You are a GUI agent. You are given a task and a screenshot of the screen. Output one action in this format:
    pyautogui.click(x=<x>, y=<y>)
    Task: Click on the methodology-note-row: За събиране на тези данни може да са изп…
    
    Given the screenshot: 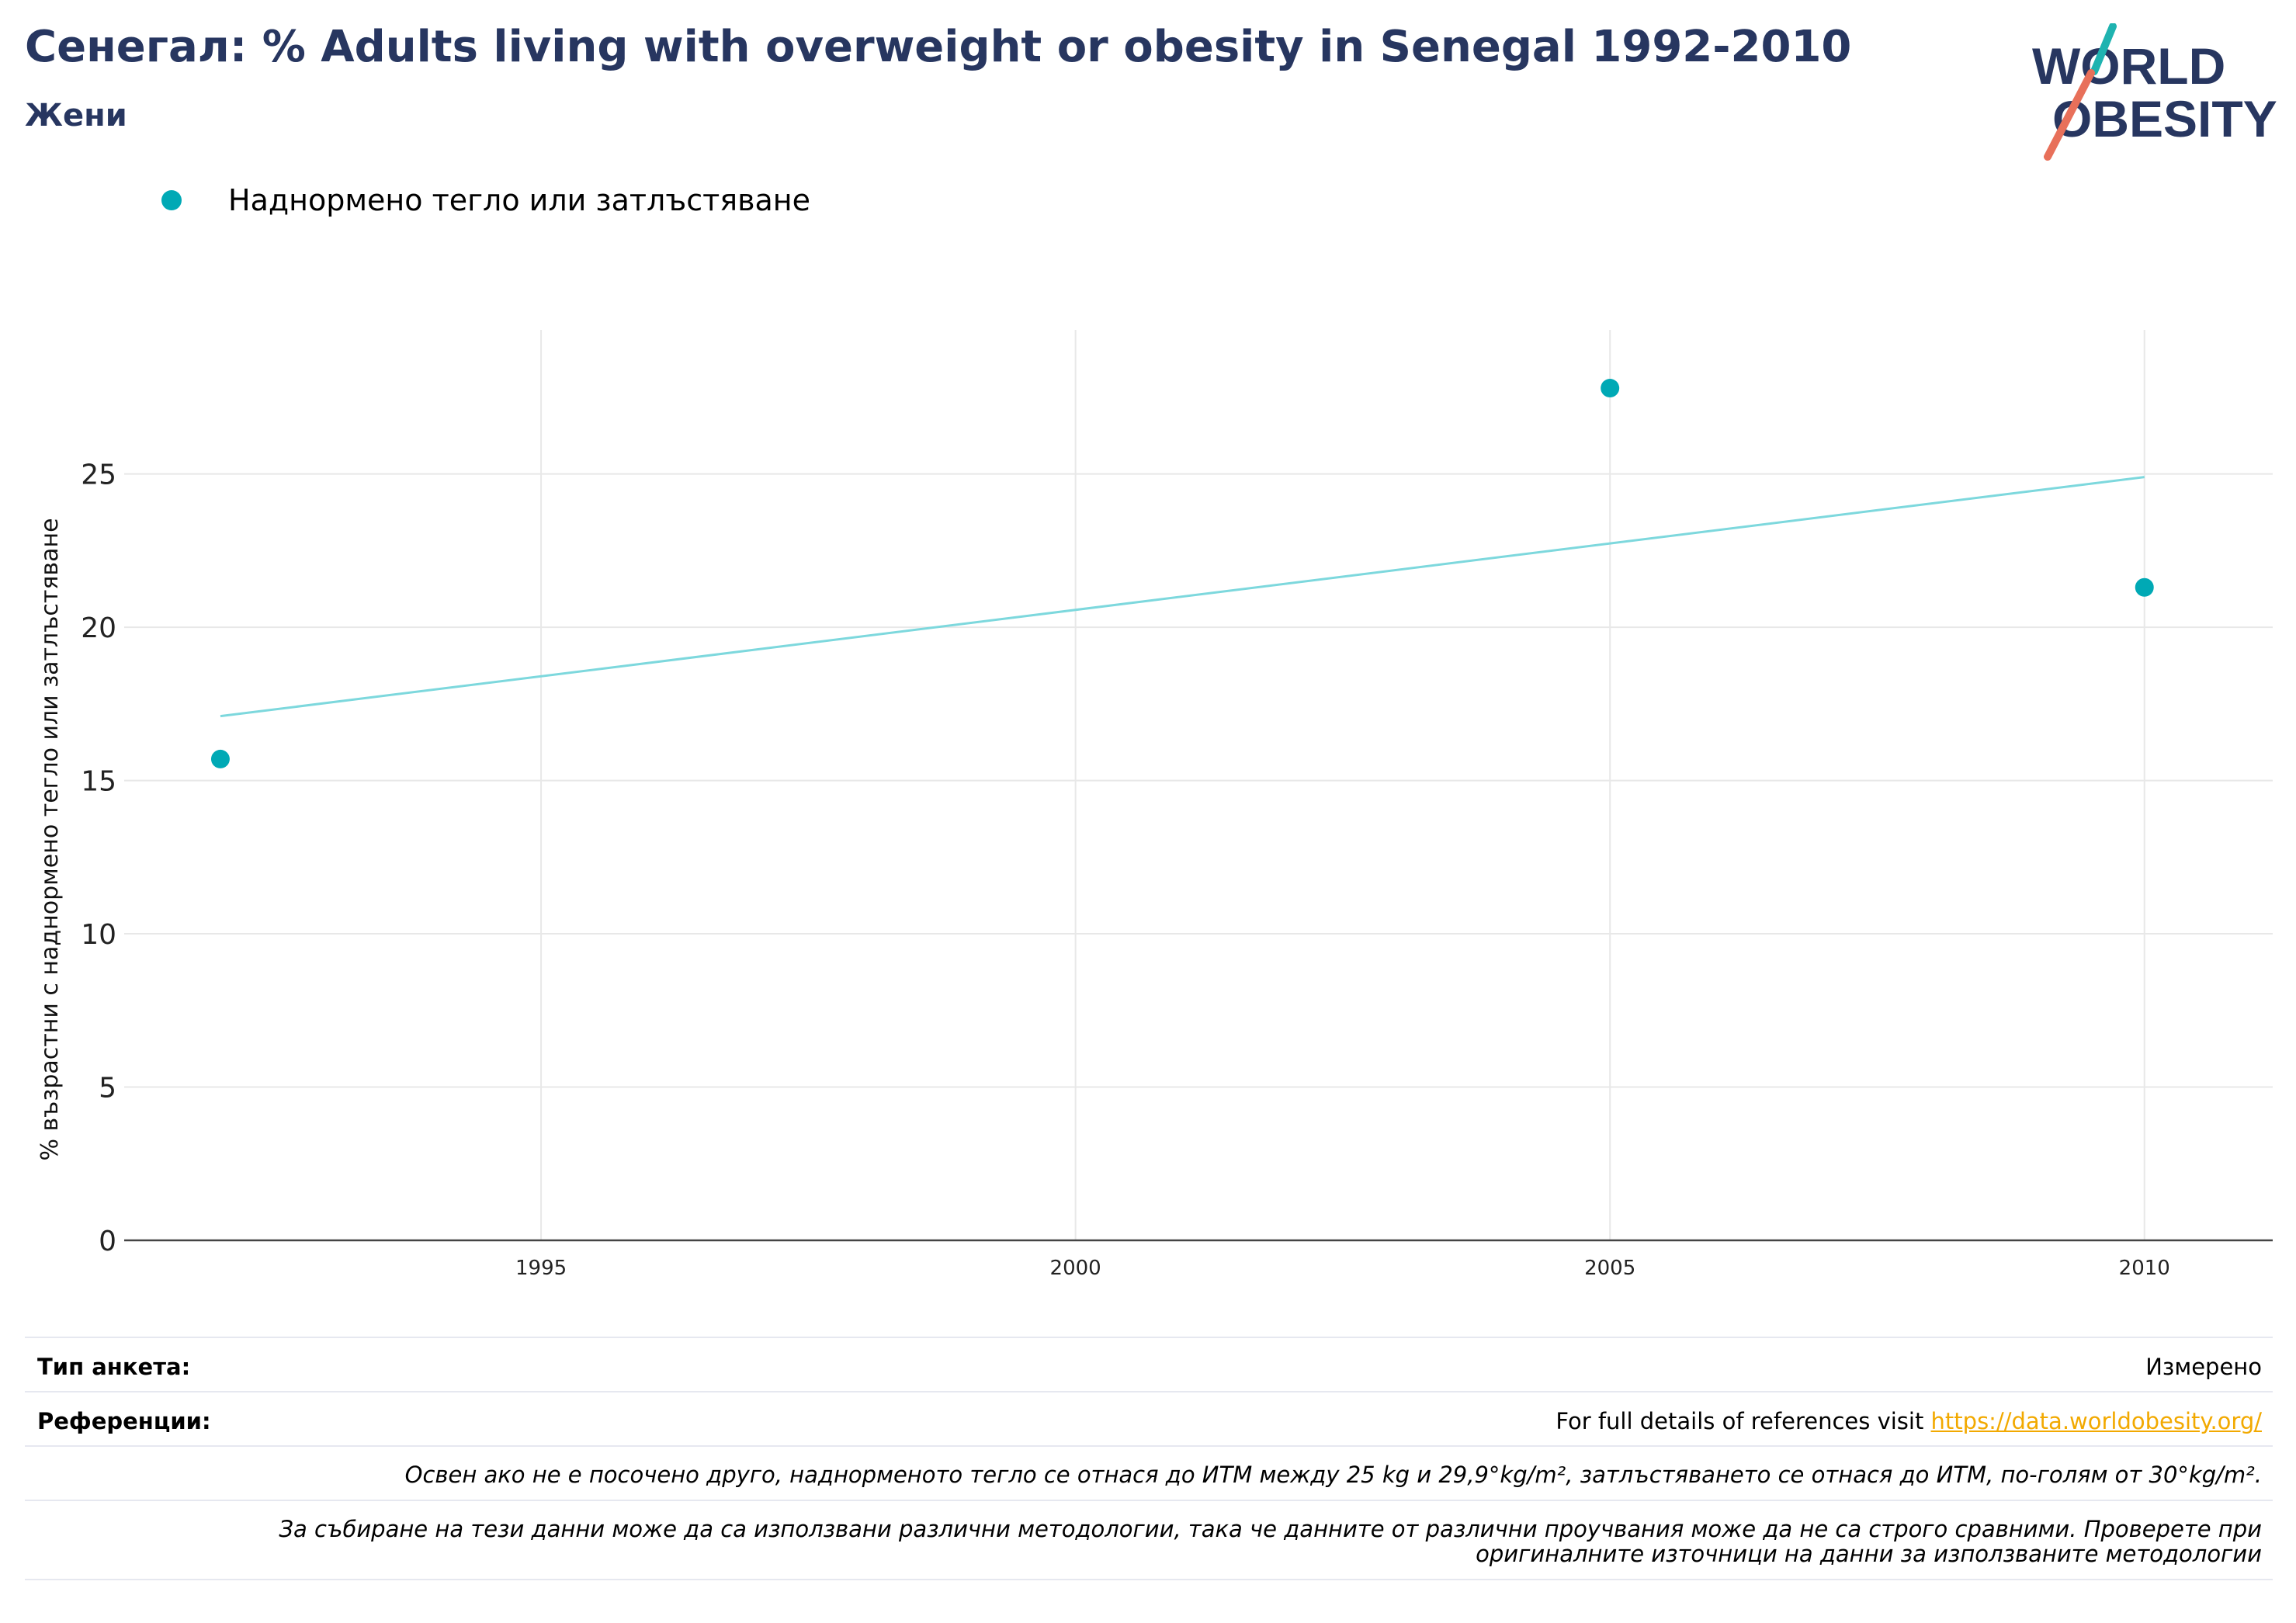 What is the action you would take?
    pyautogui.click(x=1149, y=1540)
    